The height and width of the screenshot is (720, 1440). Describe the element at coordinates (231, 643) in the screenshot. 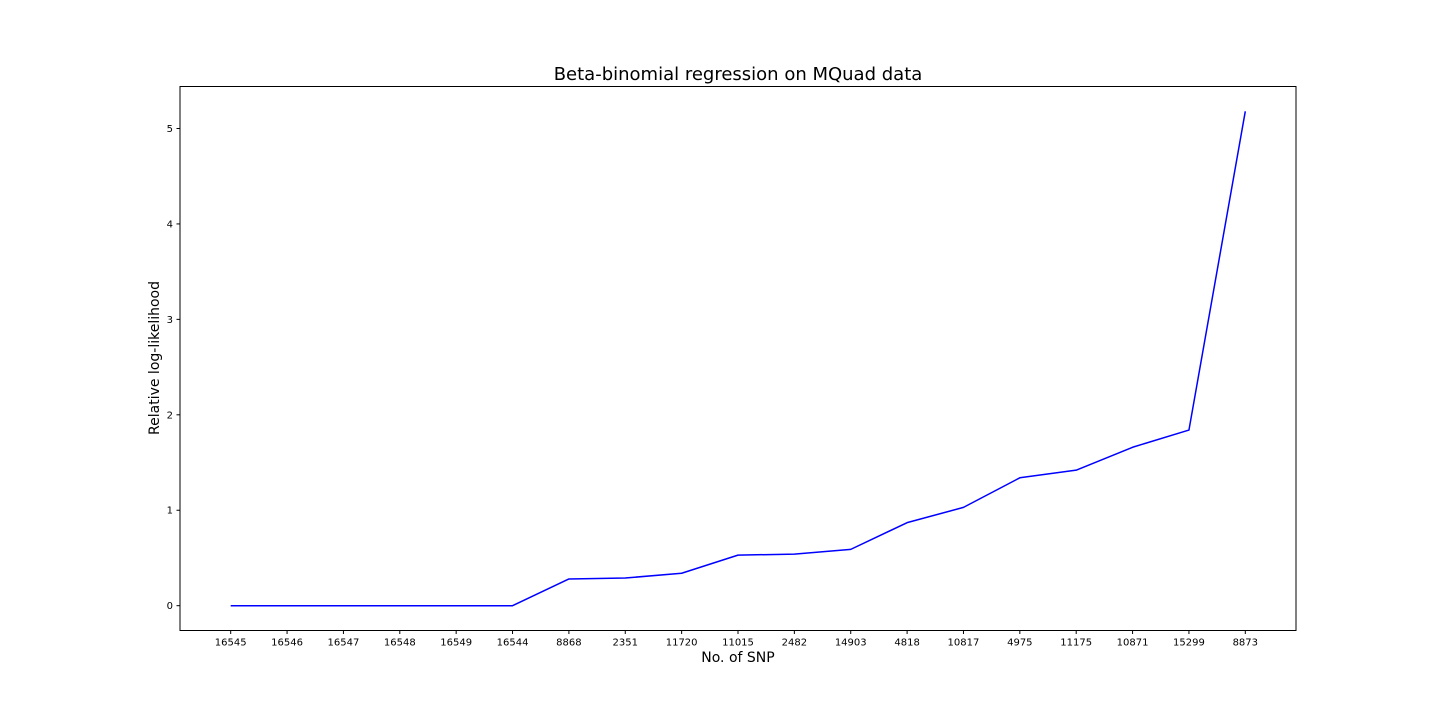

I see `x-tick-label: 16545` at that location.